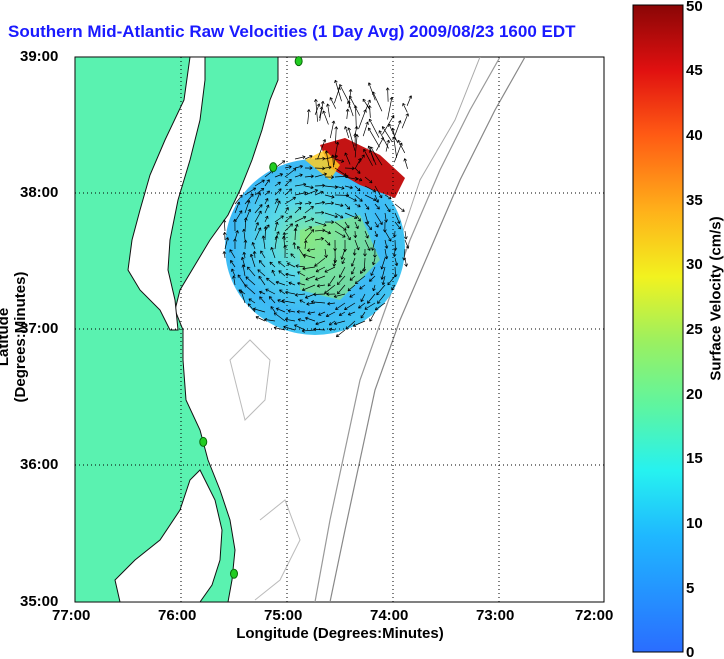 The width and height of the screenshot is (724, 659). Describe the element at coordinates (177, 615) in the screenshot. I see `x-tick-label: 76:00` at that location.